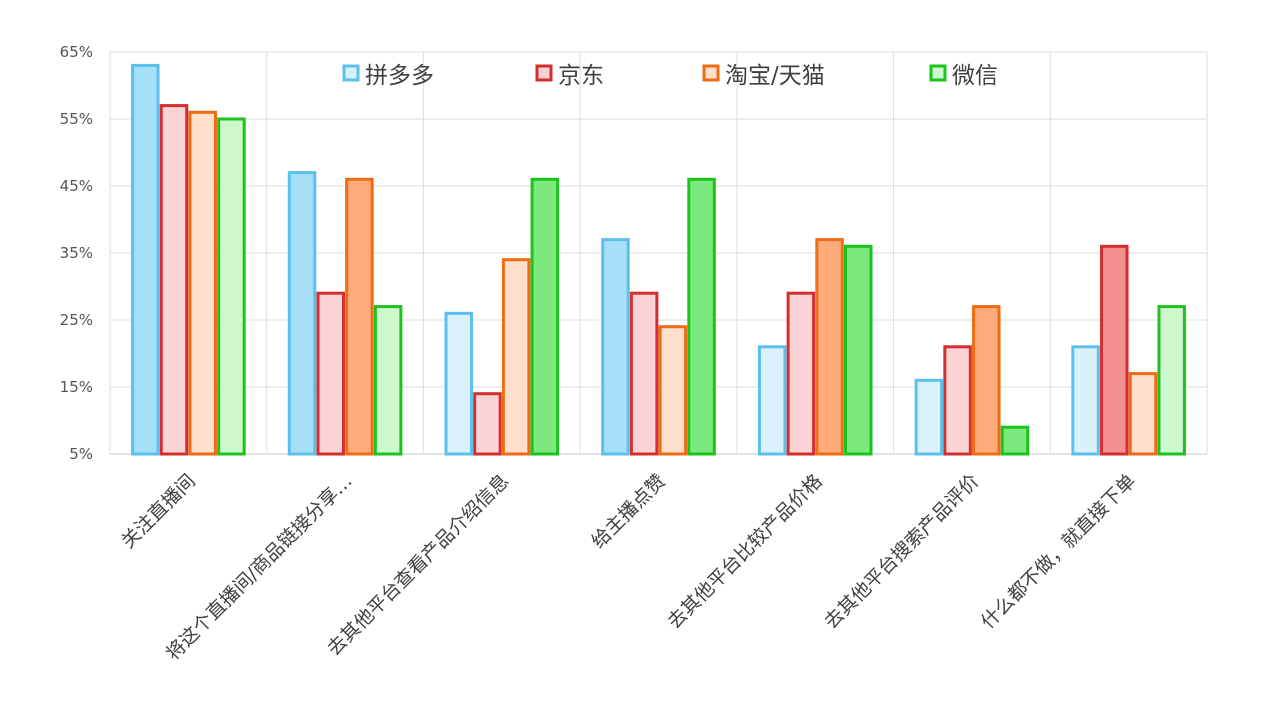 Image resolution: width=1280 pixels, height=720 pixels. What do you see at coordinates (581, 76) in the screenshot?
I see `legend-label: 京东` at bounding box center [581, 76].